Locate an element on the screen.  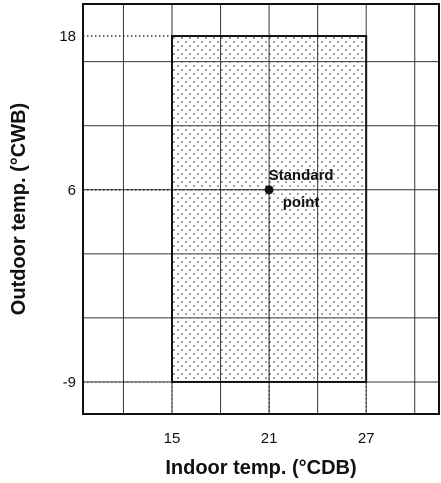
x-tick-label: 21 is located at coordinates (269, 438).